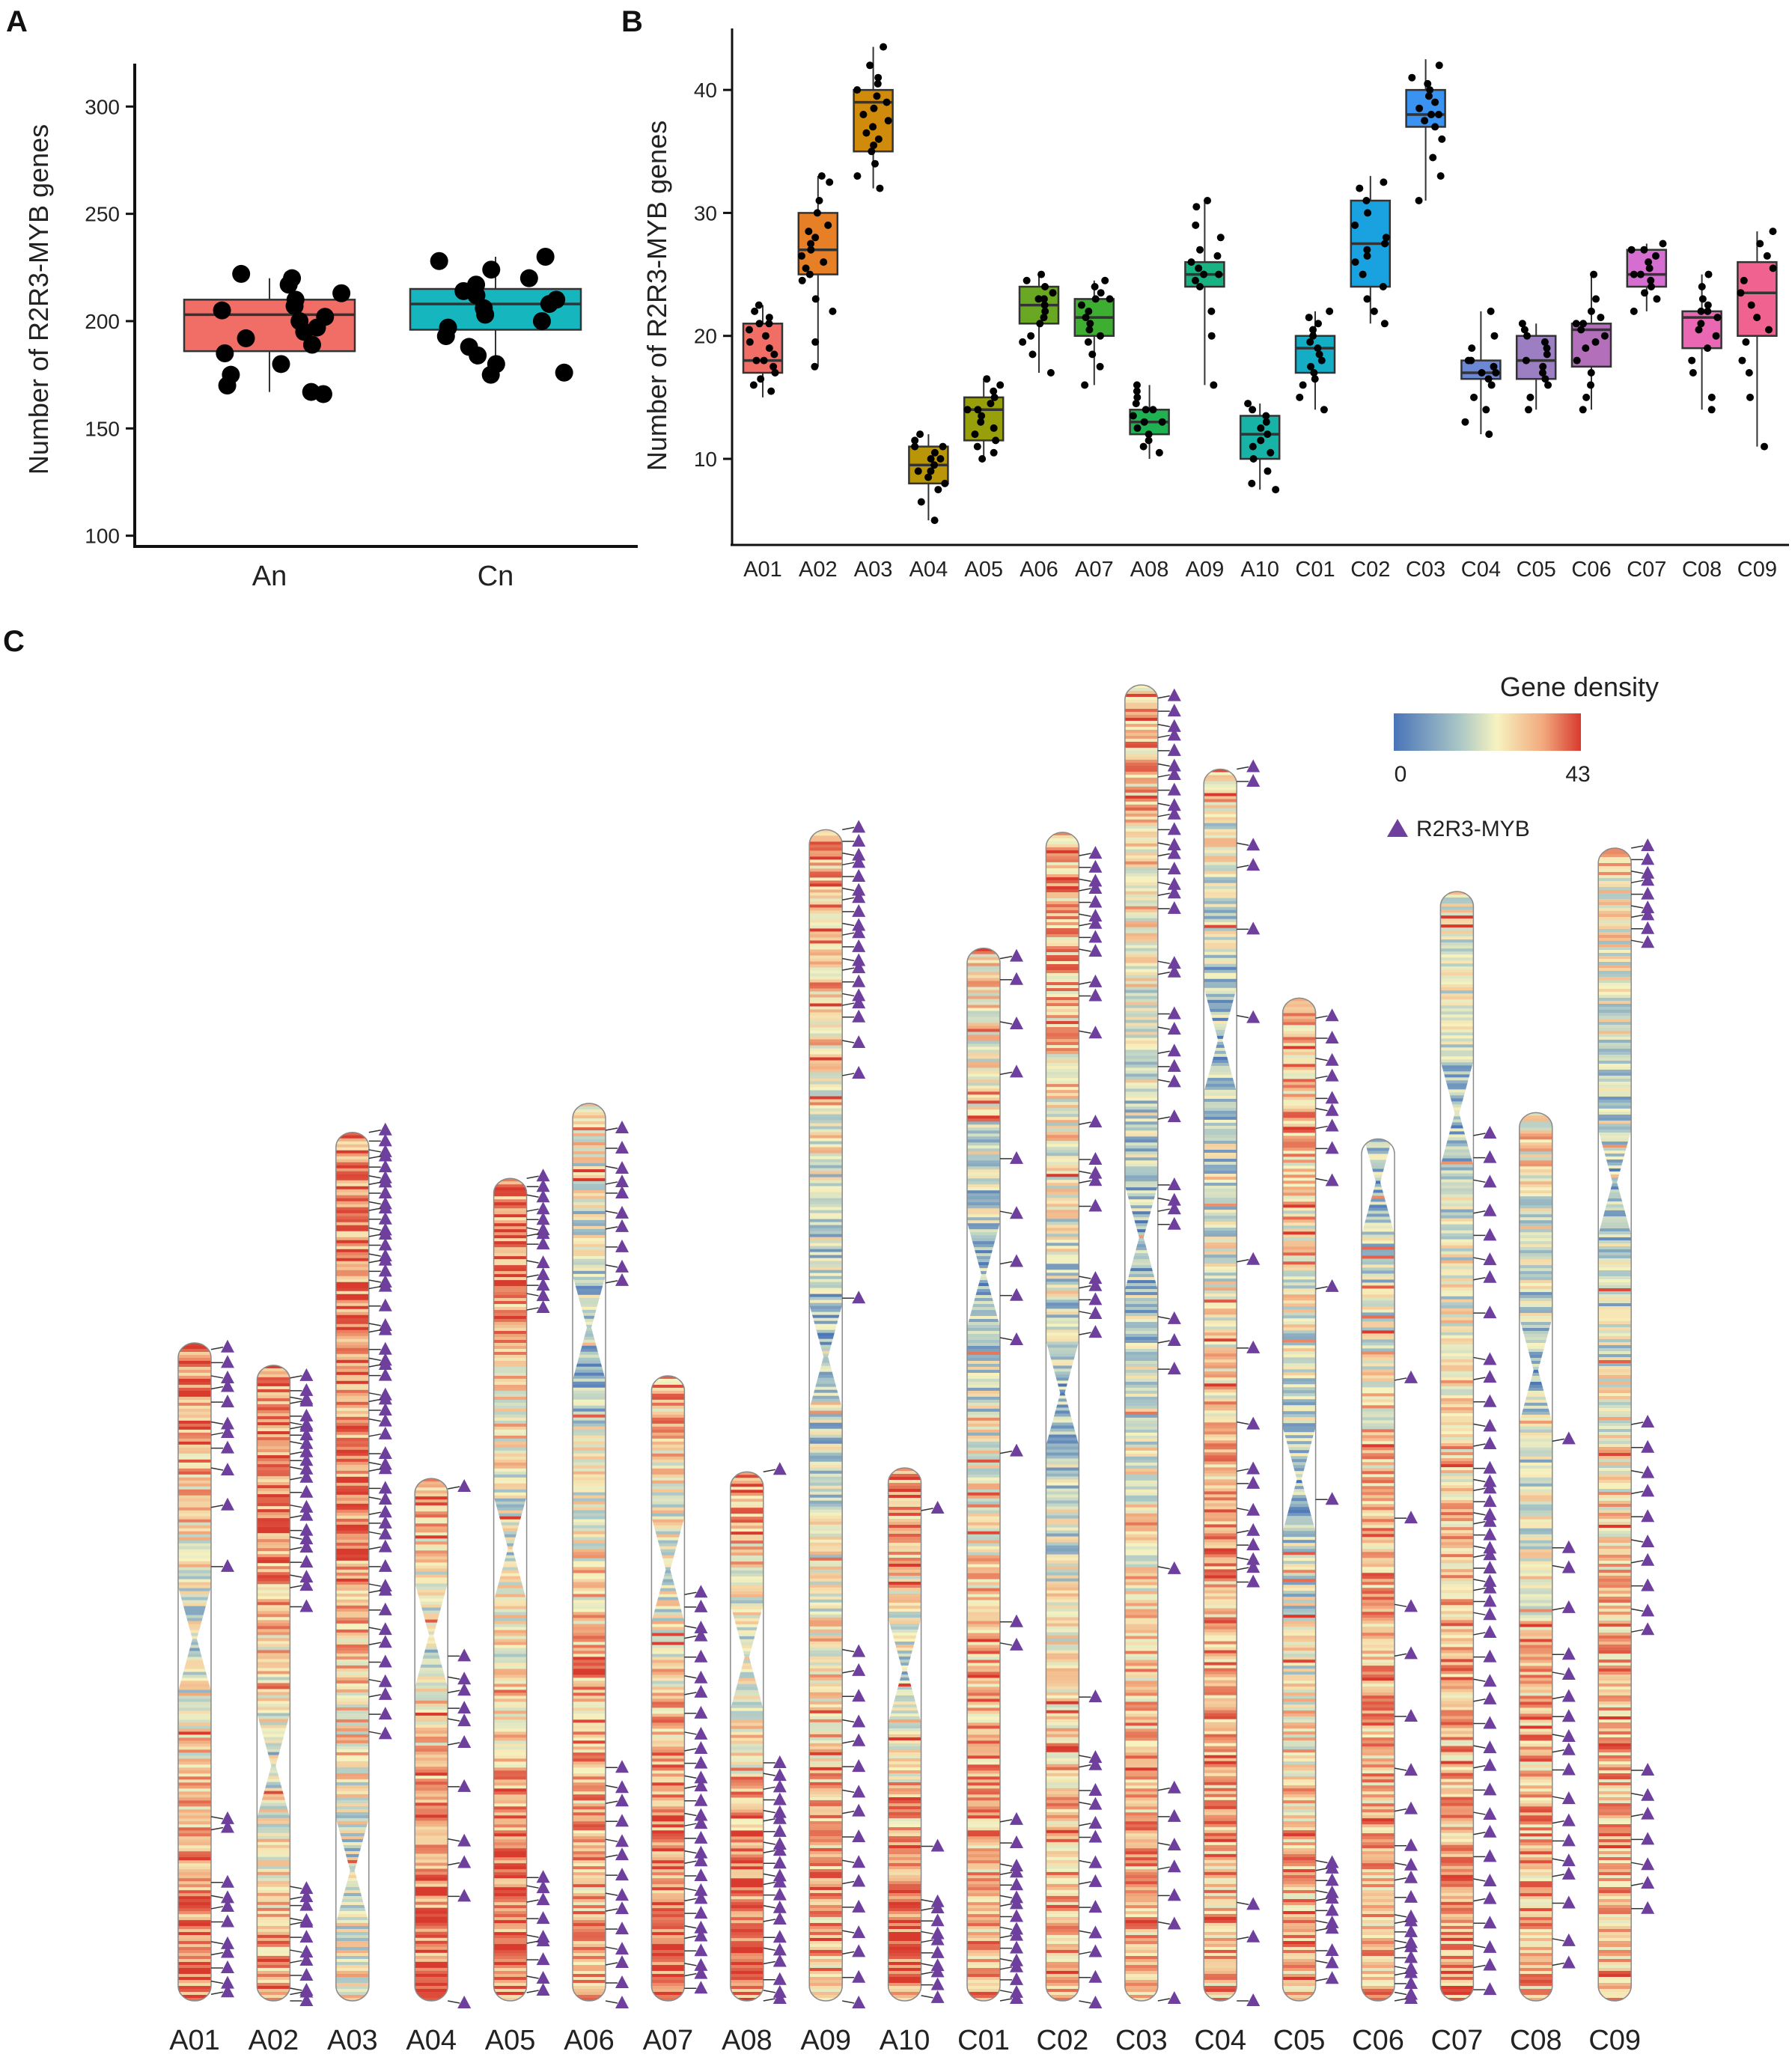  What do you see at coordinates (1425, 570) in the screenshot?
I see `panel-b-category-label: C03` at bounding box center [1425, 570].